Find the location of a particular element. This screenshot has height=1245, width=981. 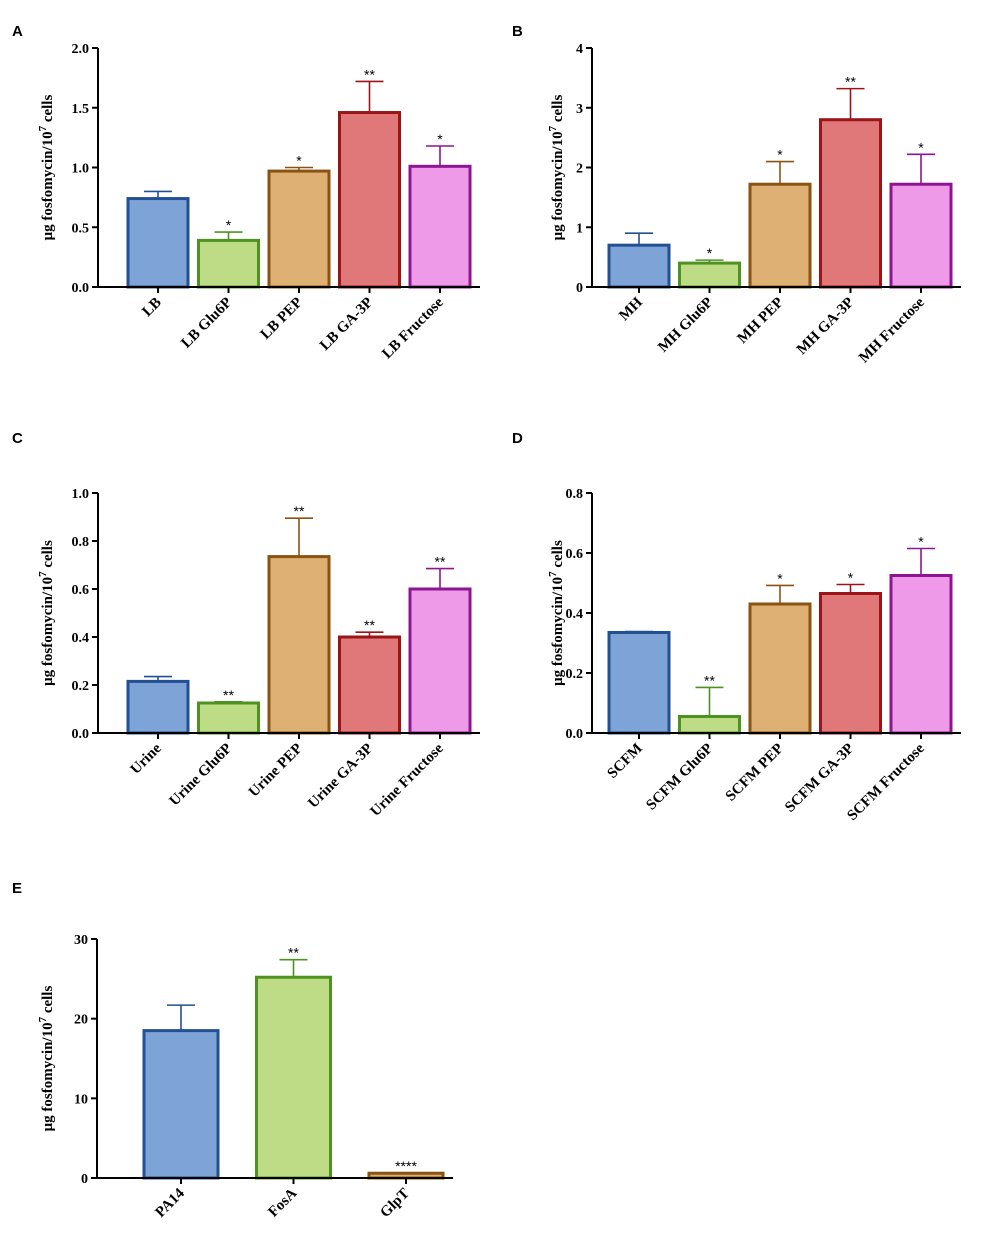

bar-scfm is located at coordinates (639, 683).